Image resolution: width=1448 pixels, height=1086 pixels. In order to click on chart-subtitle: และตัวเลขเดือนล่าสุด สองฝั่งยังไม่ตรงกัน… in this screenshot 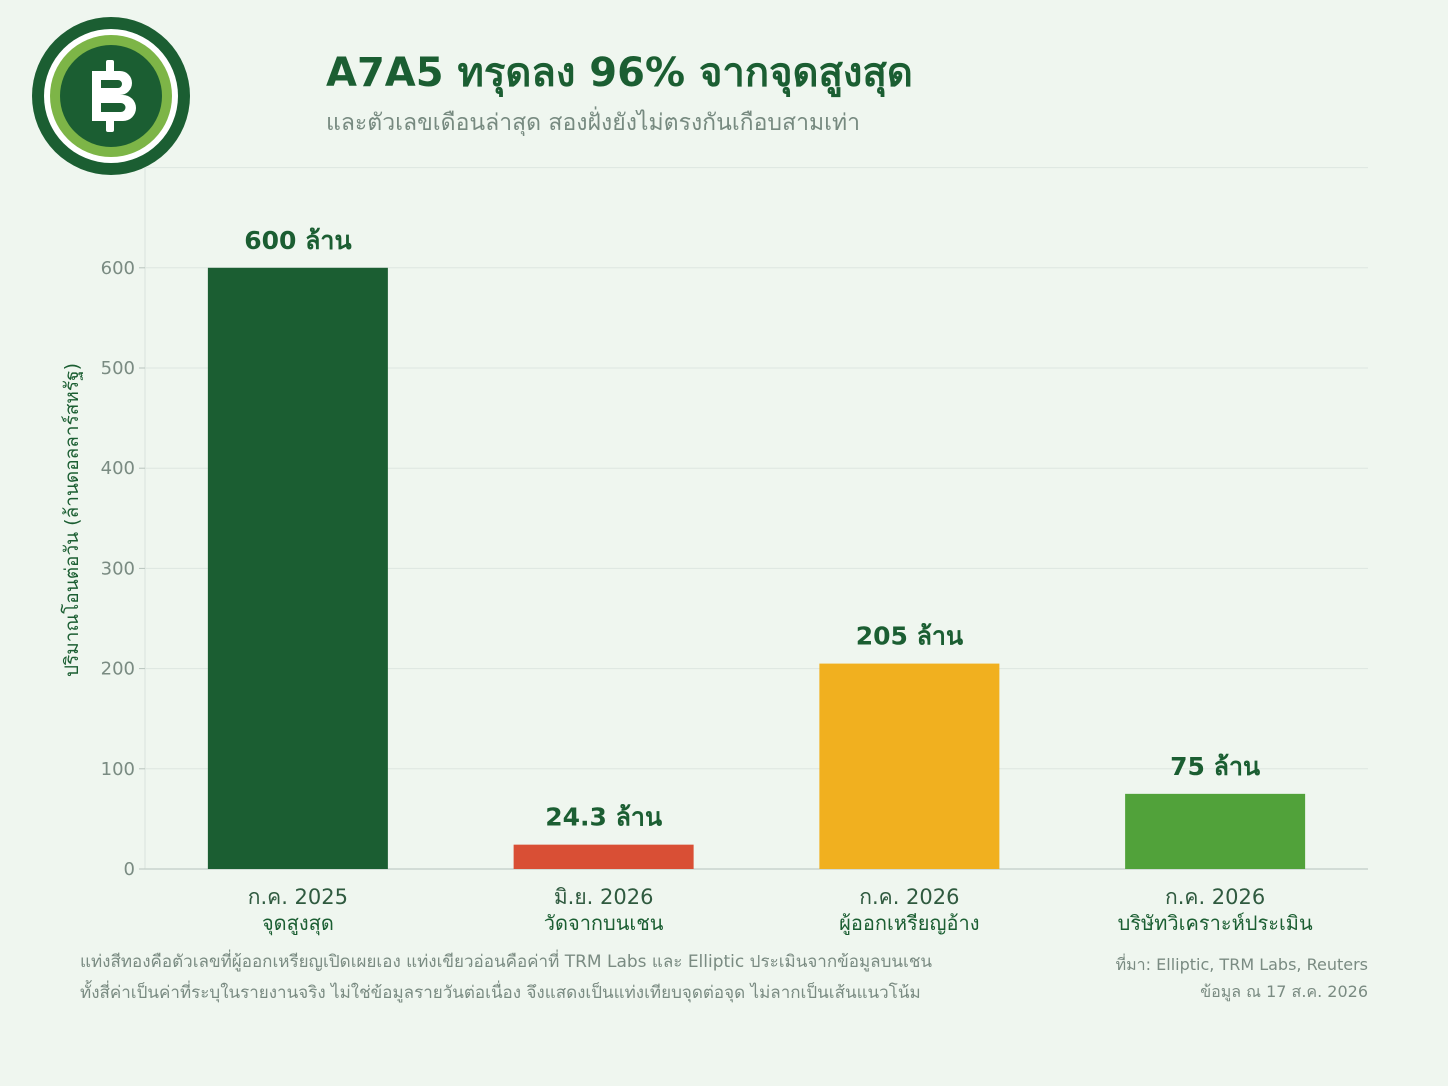, I will do `click(593, 123)`.